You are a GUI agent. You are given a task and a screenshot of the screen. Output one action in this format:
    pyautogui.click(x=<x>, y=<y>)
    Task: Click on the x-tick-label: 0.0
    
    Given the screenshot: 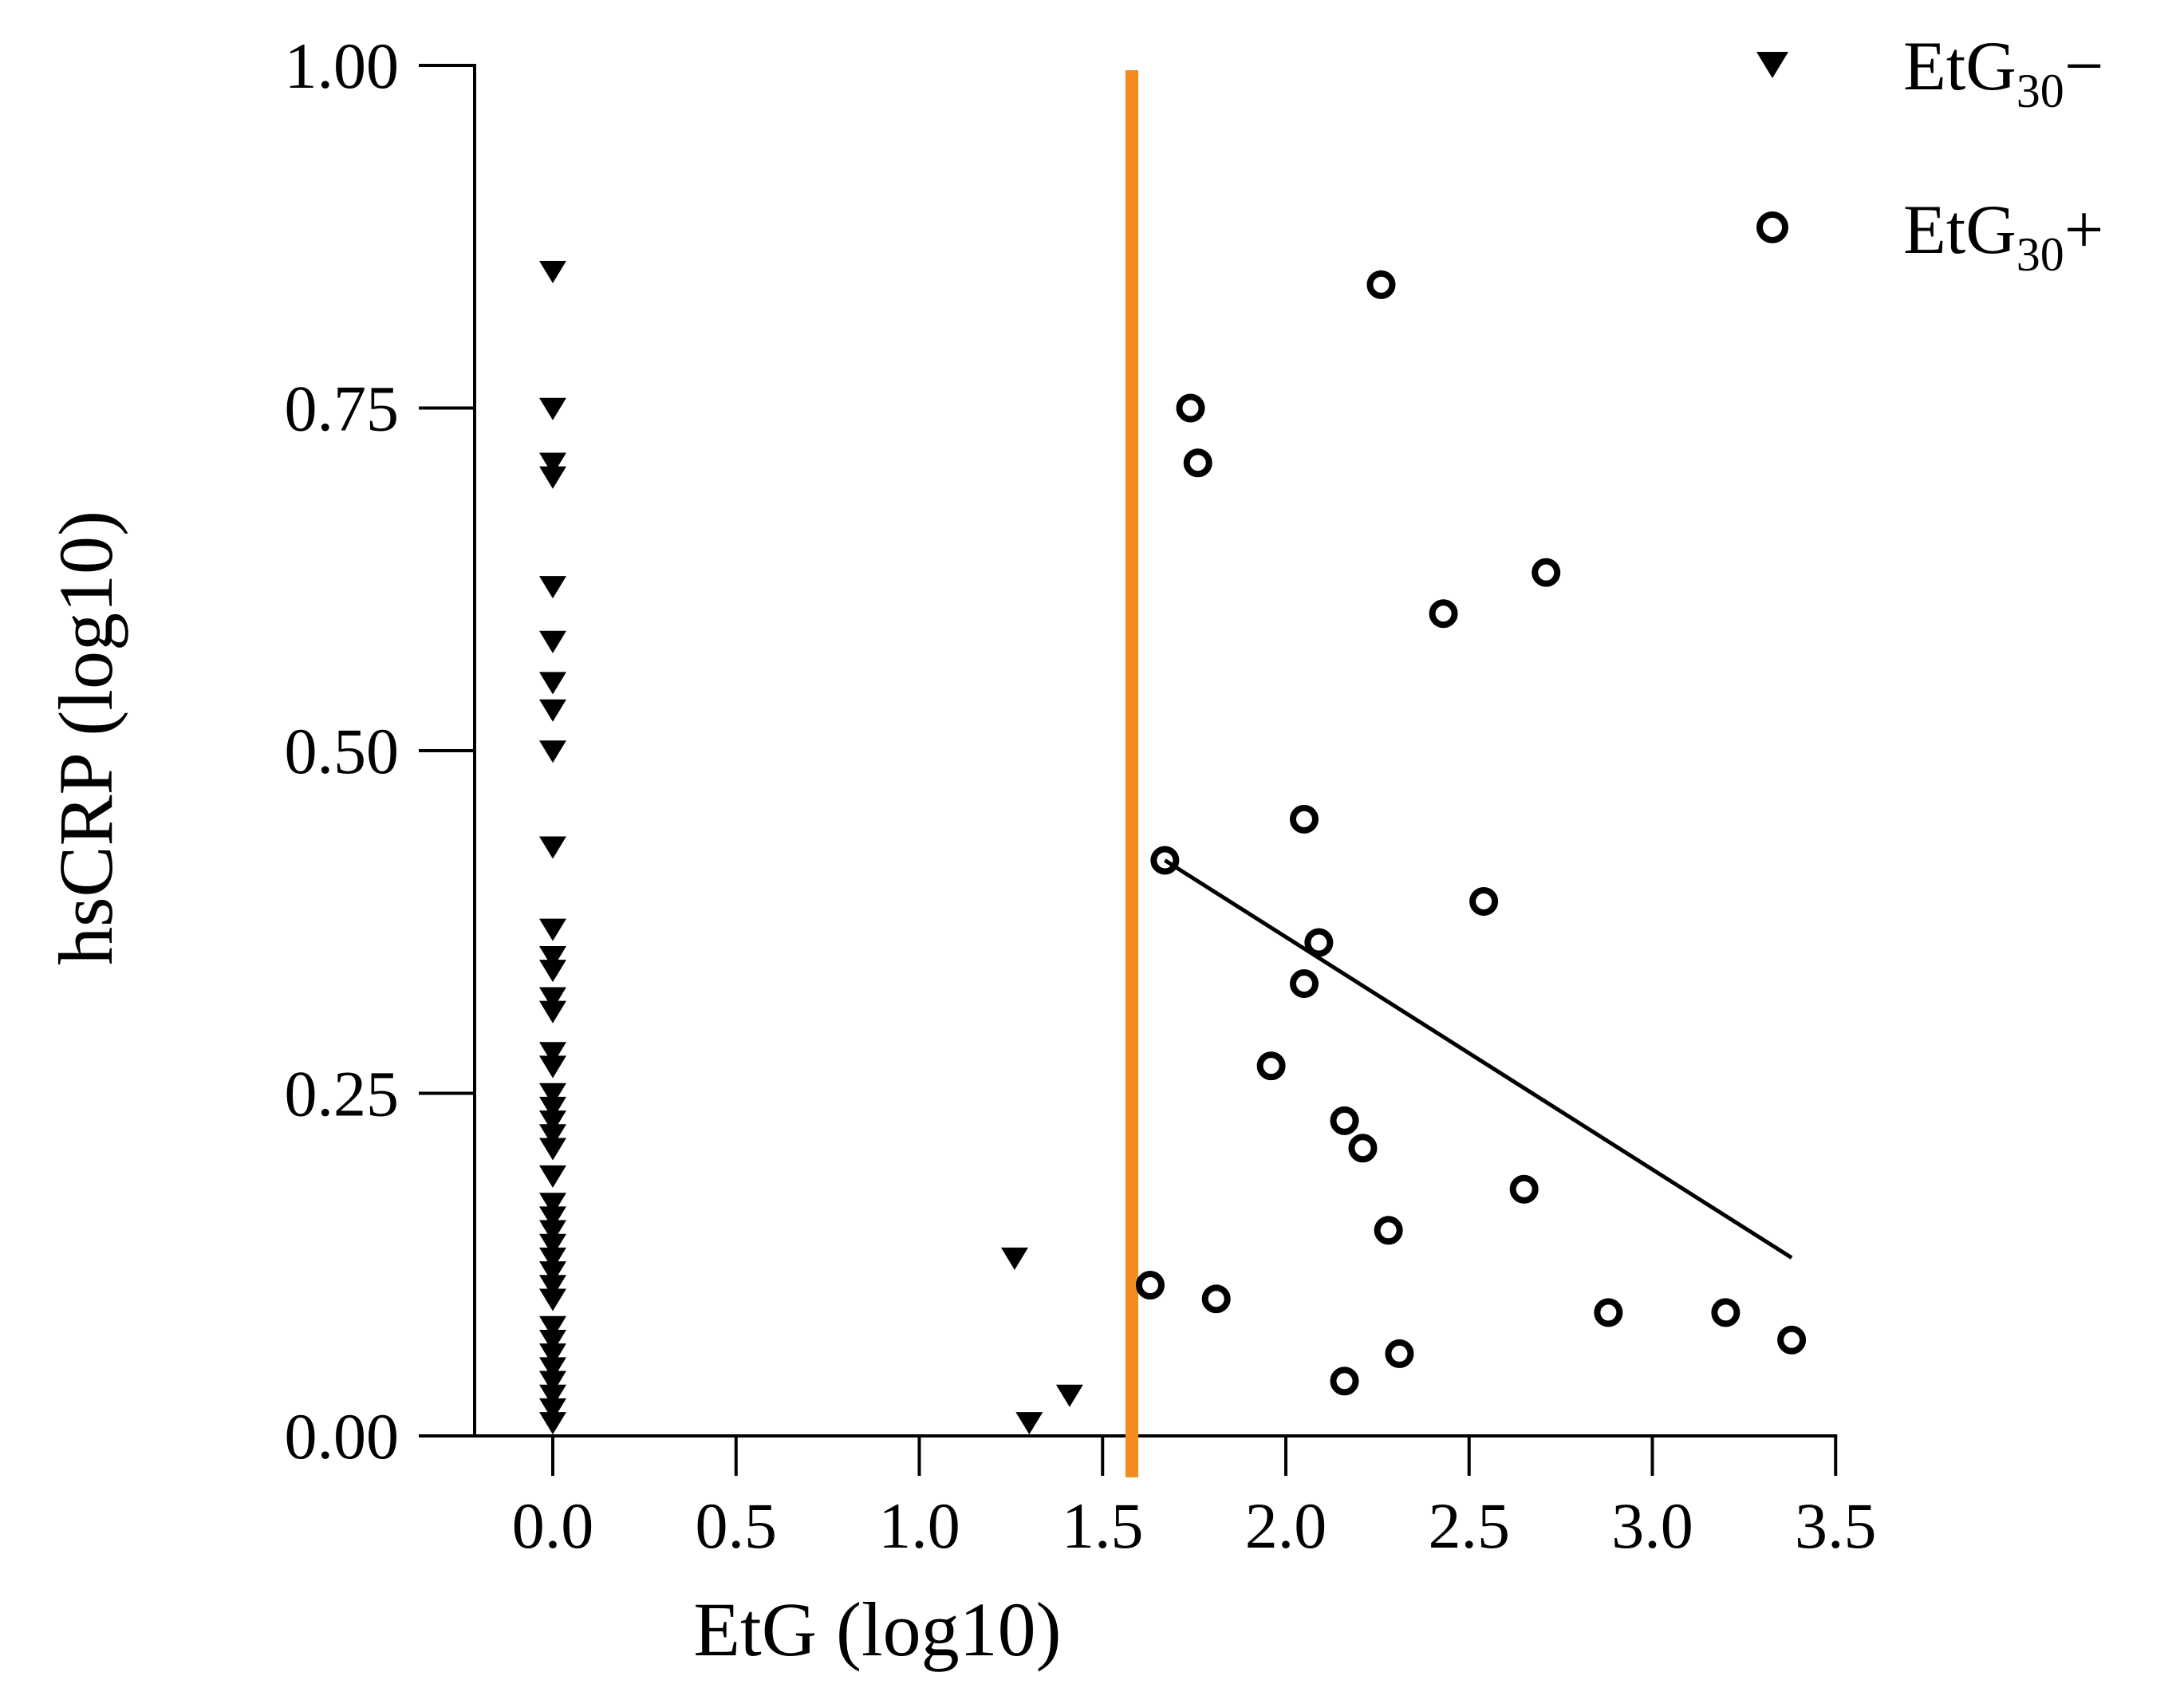 What is the action you would take?
    pyautogui.click(x=553, y=1525)
    